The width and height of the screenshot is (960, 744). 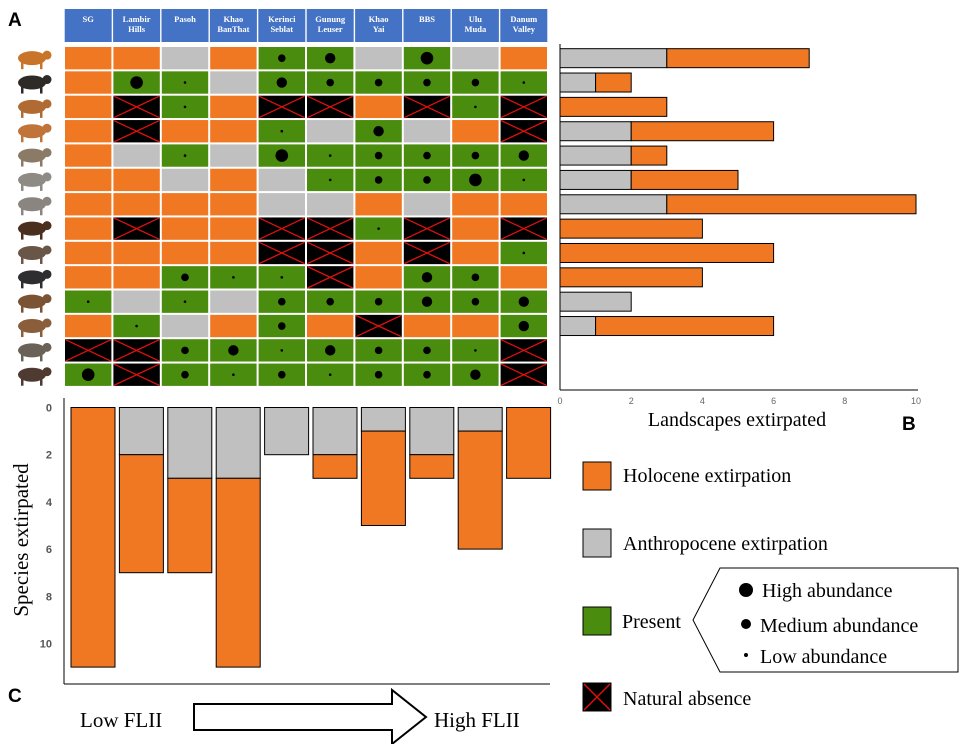 I want to click on site-header-label: Khao Yai, so click(x=379, y=24).